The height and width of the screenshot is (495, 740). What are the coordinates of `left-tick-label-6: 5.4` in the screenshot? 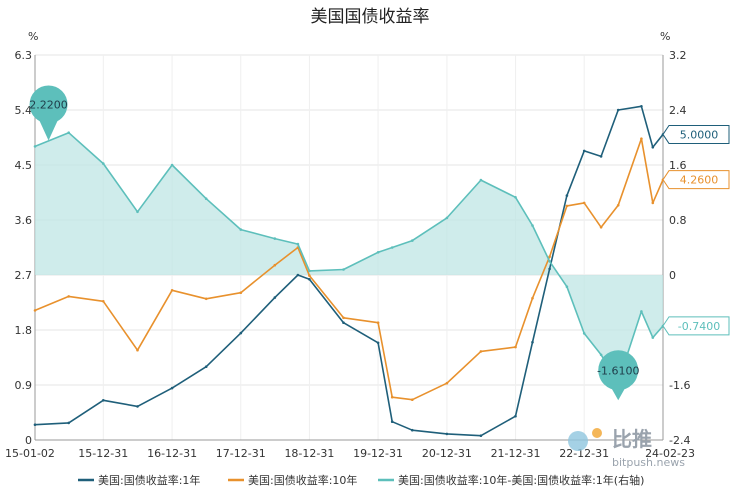 It's located at (24, 110).